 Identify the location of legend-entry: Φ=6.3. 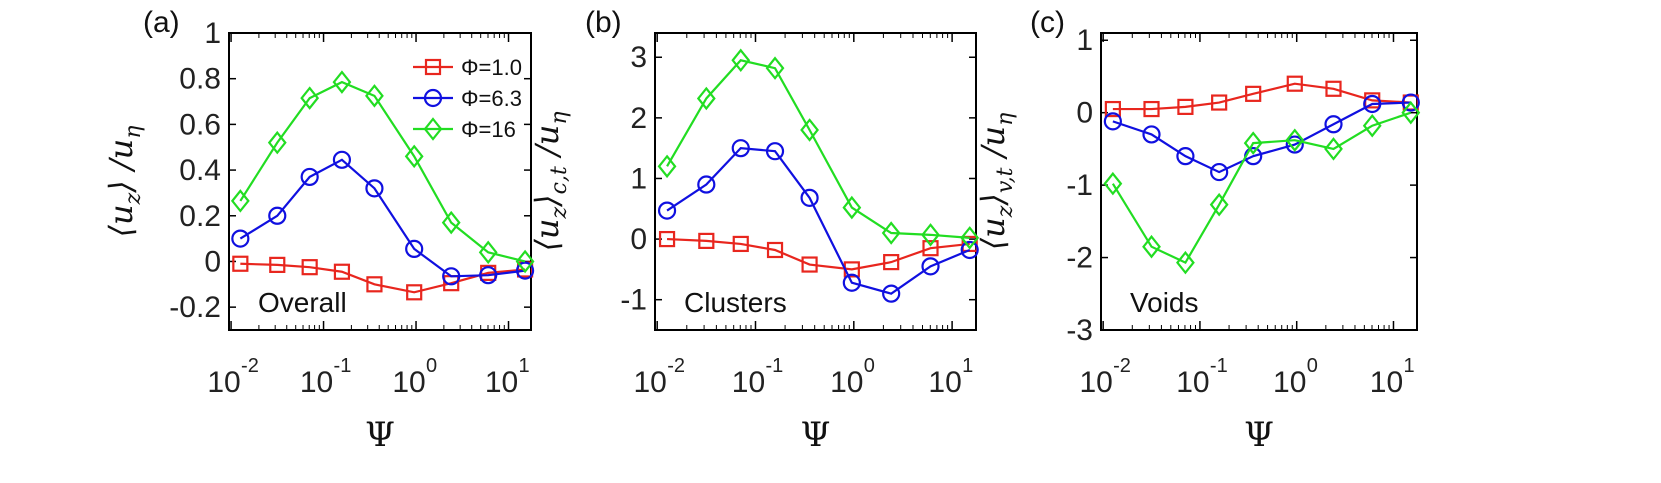
(467, 98).